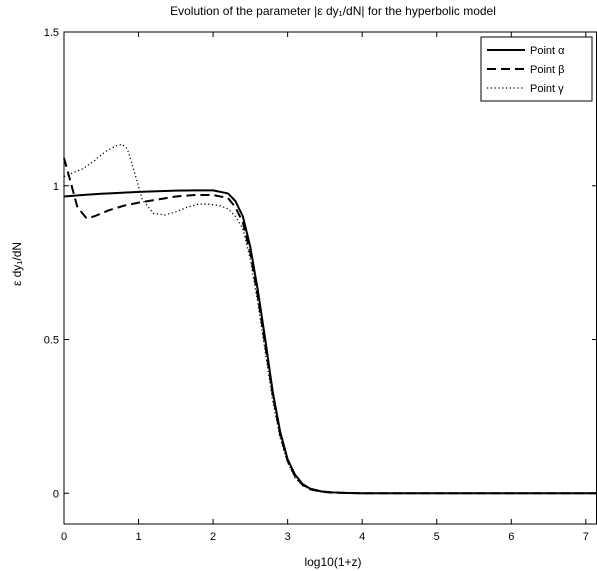  I want to click on x-tick-label: 5, so click(437, 537).